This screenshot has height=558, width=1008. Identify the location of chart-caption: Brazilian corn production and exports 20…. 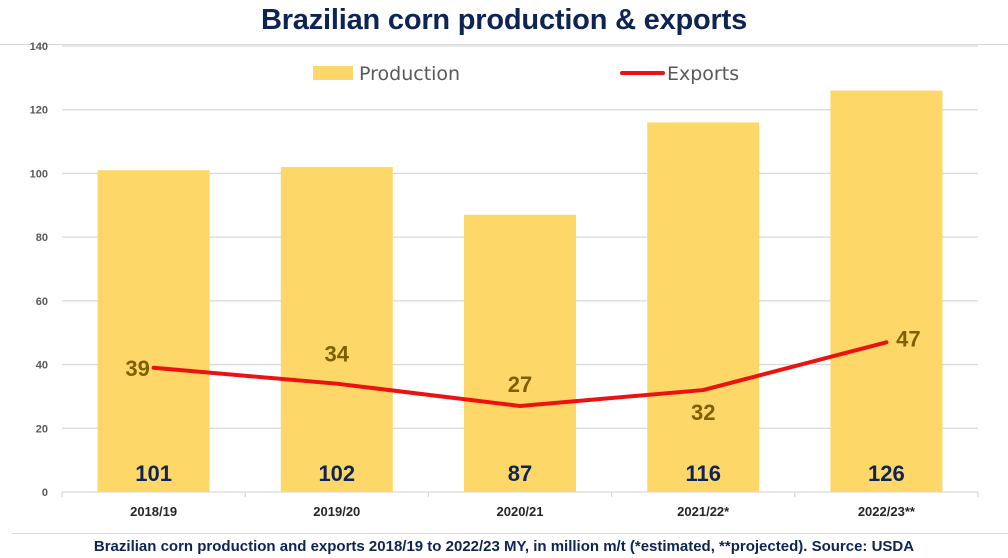
(504, 546).